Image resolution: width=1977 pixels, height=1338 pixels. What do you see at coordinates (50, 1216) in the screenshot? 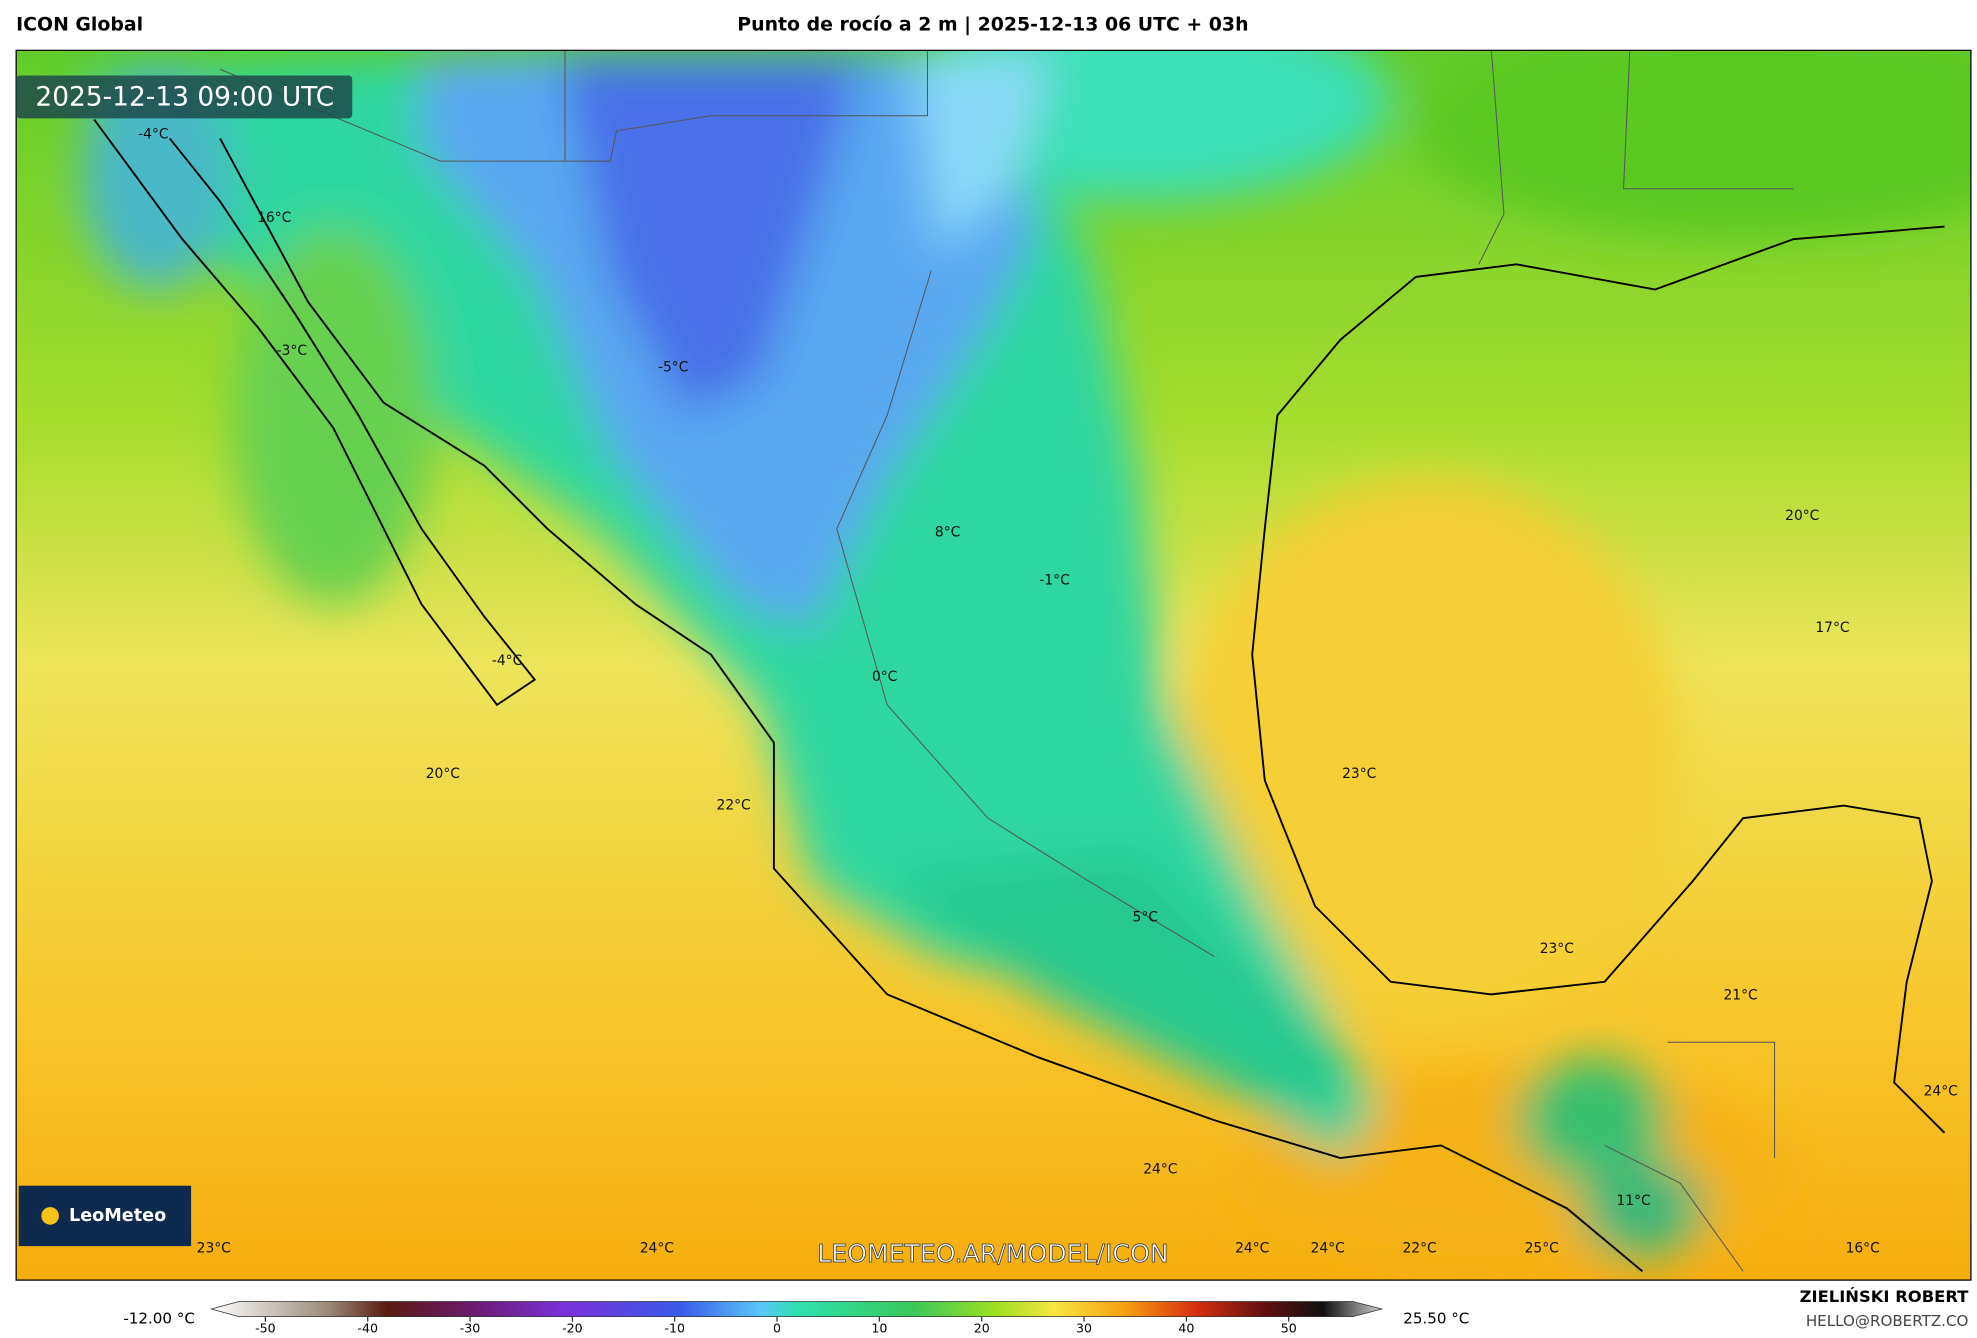
I see `logo-sun` at bounding box center [50, 1216].